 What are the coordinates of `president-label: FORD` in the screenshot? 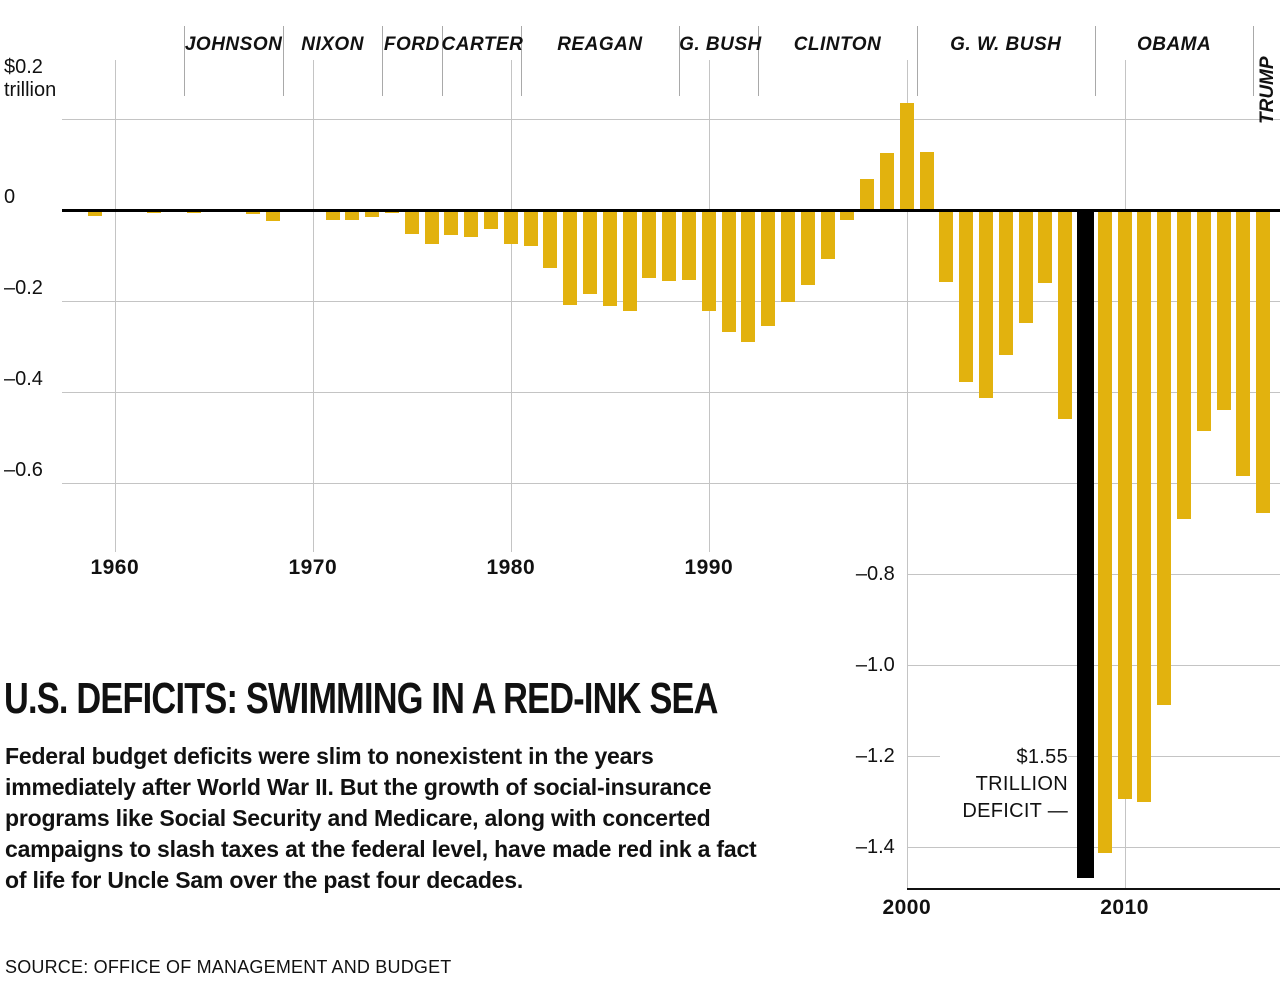 It's located at (411, 44).